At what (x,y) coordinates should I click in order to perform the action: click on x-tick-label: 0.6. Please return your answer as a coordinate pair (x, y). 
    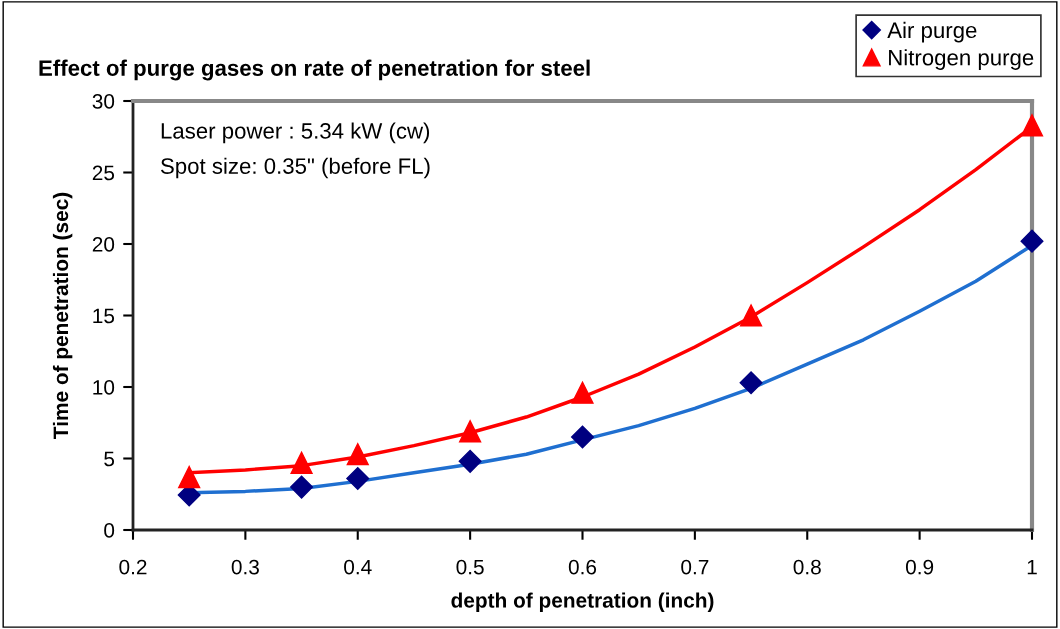
    Looking at the image, I should click on (582, 567).